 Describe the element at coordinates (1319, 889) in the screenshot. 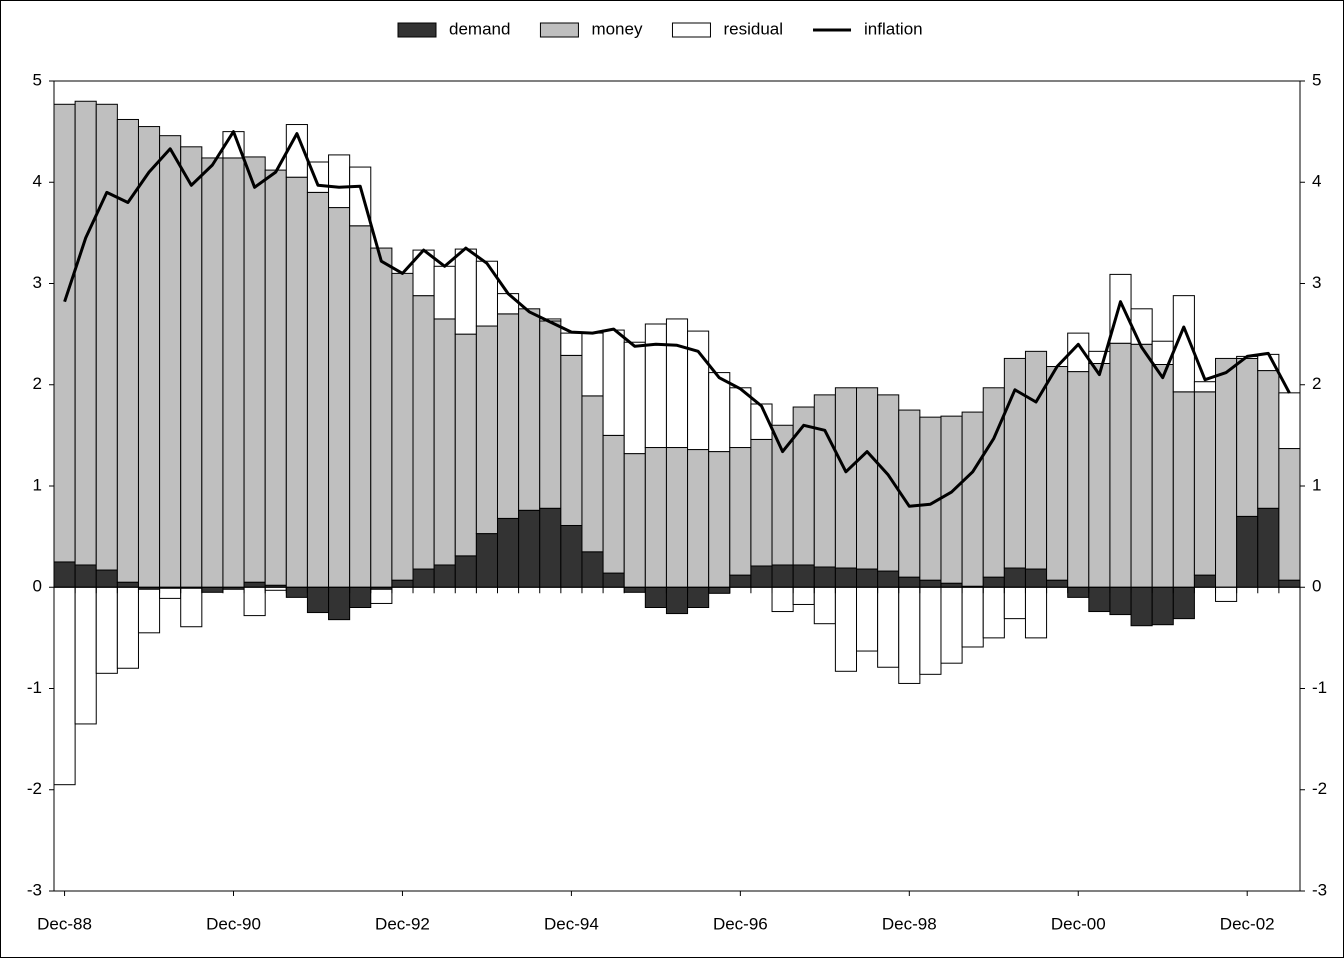

I see `y2-tick-label: -3` at that location.